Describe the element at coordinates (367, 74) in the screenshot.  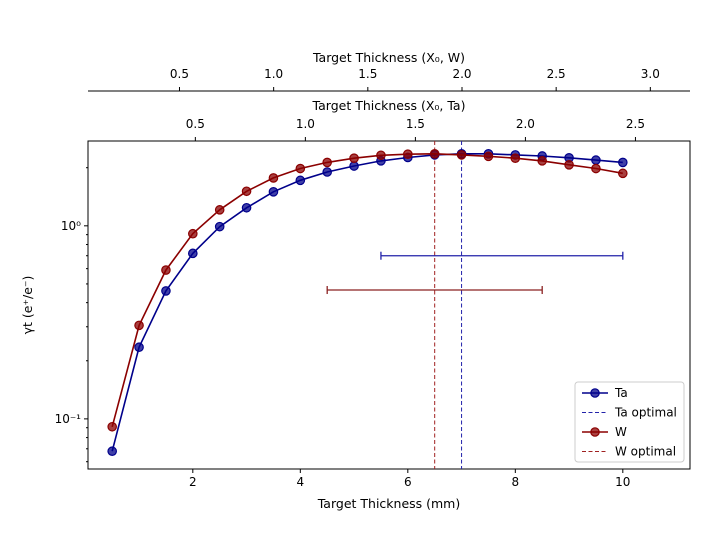
I see `w-x0-tick-label: 1.5` at that location.